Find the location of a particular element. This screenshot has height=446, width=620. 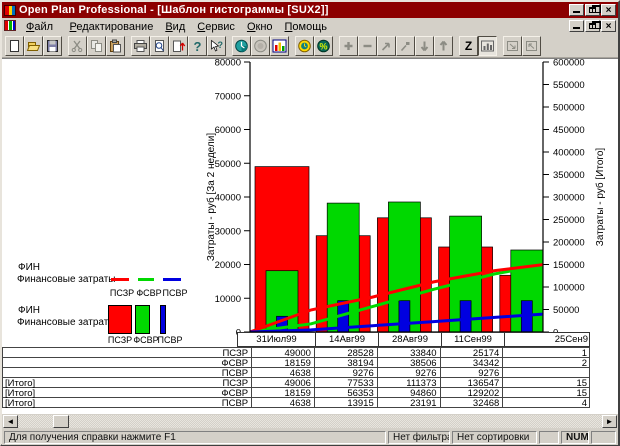

restore-button is located at coordinates (593, 10).